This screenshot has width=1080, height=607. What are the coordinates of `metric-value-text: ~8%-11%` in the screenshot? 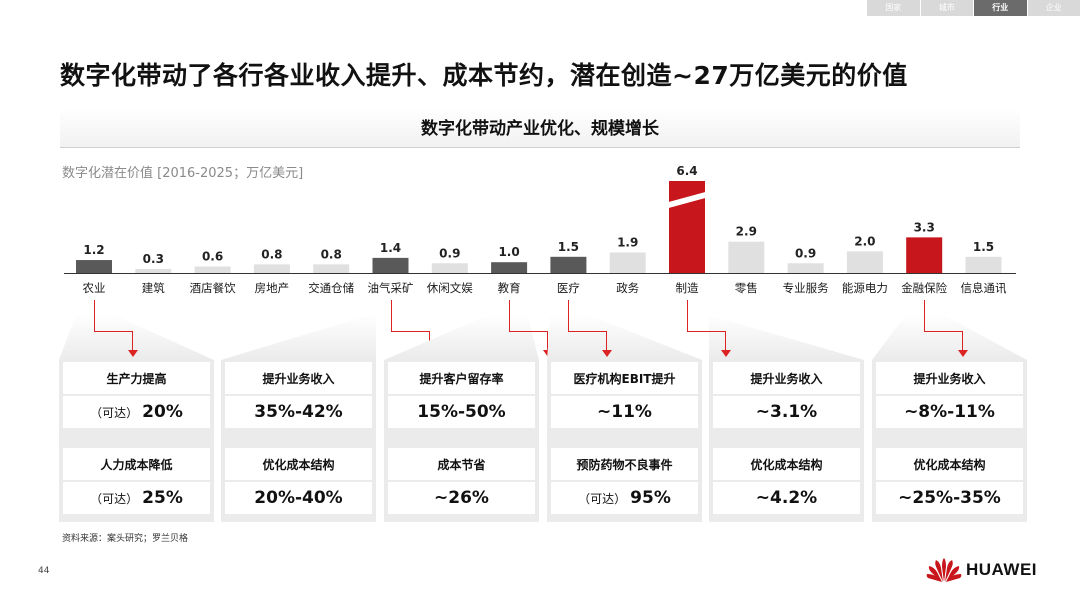 It's located at (949, 412).